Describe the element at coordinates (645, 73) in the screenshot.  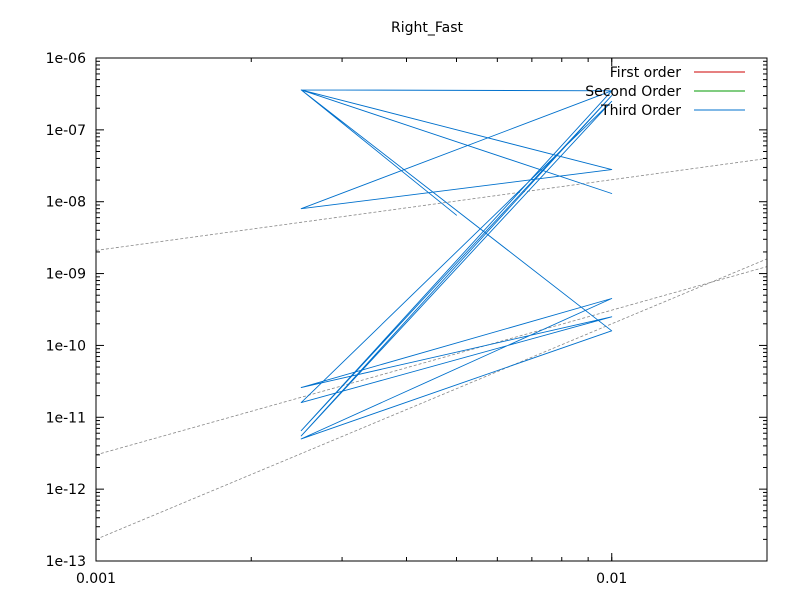
I see `legend-label: First order` at that location.